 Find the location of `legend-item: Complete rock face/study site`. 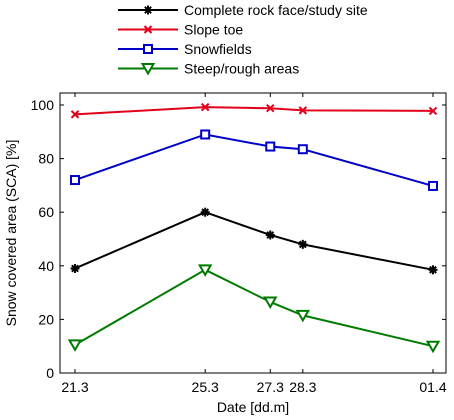

legend-item: Complete rock face/study site is located at coordinates (243, 10).